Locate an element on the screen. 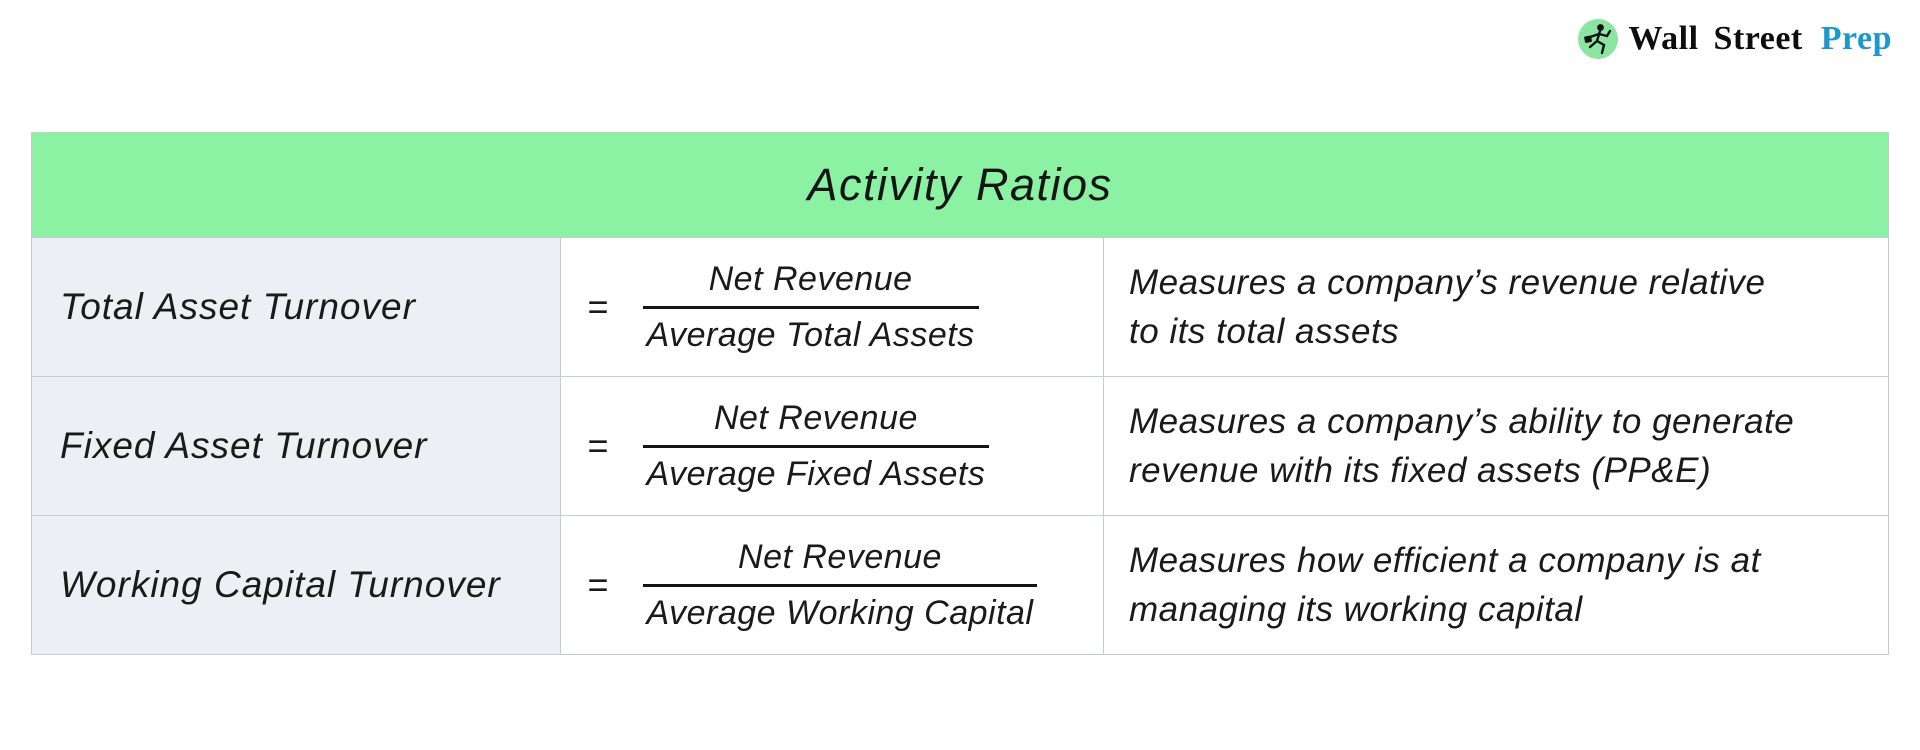 The image size is (1920, 750). table-title: Activity Ratios is located at coordinates (960, 184).